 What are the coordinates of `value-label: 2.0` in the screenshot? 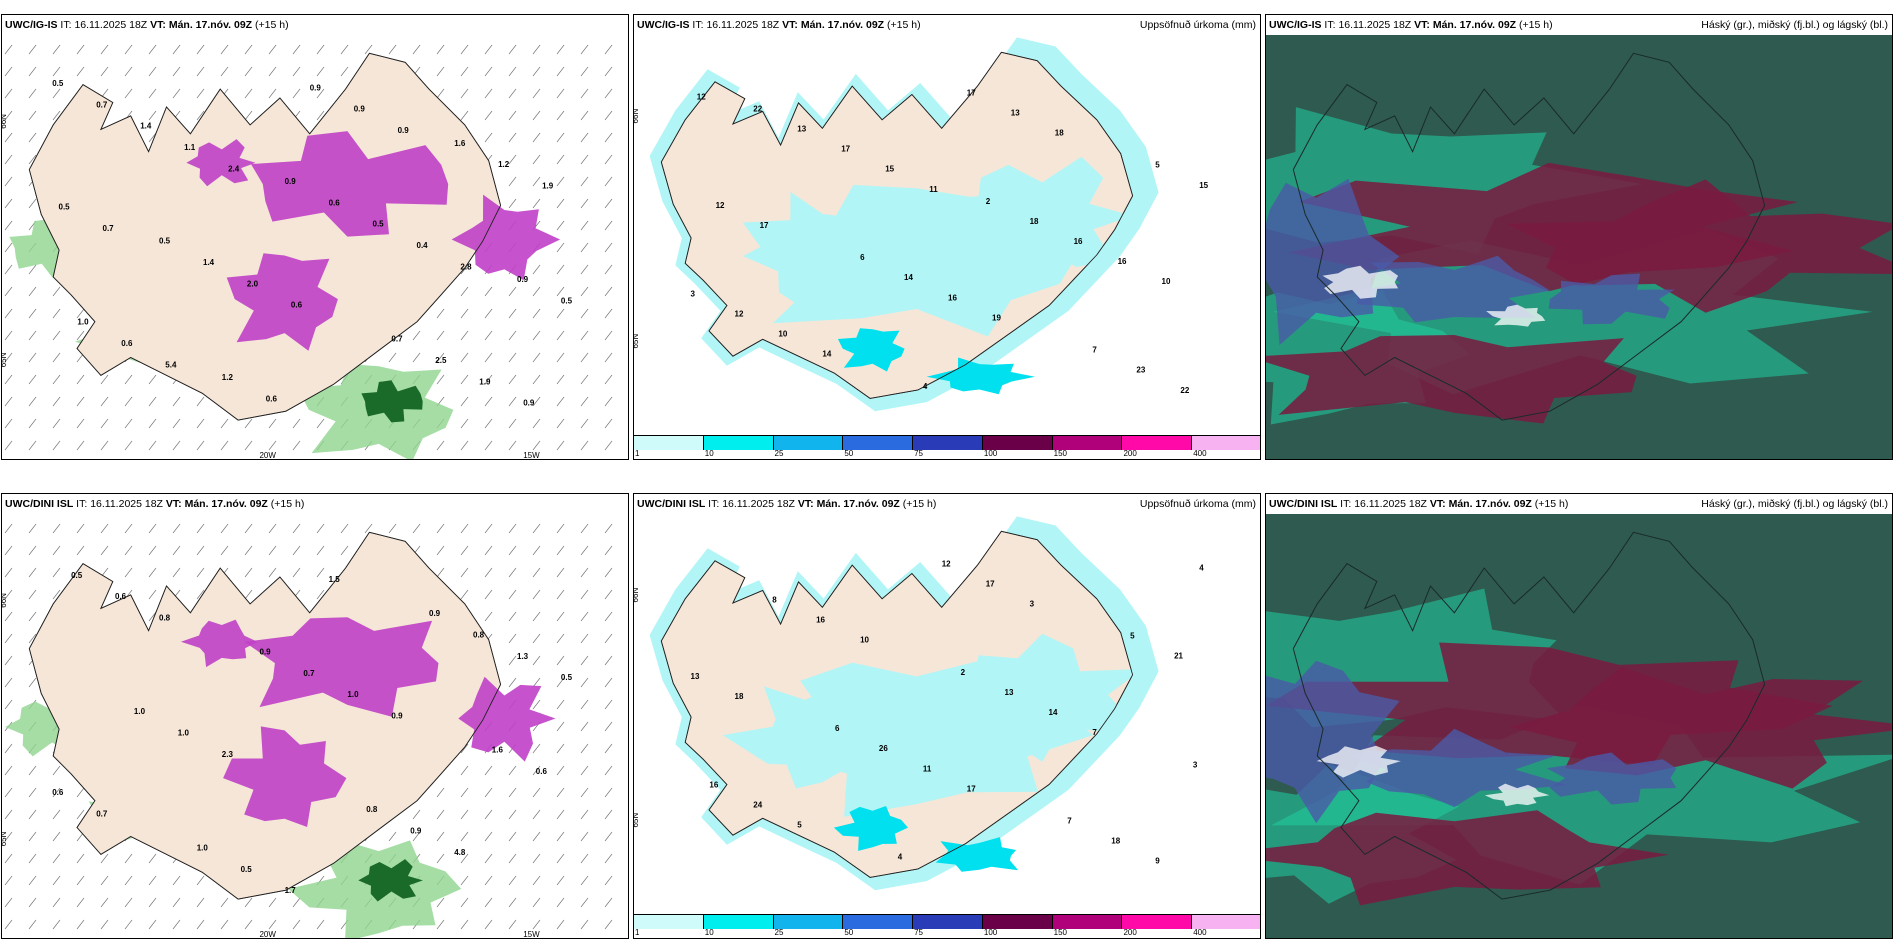 It's located at (253, 283).